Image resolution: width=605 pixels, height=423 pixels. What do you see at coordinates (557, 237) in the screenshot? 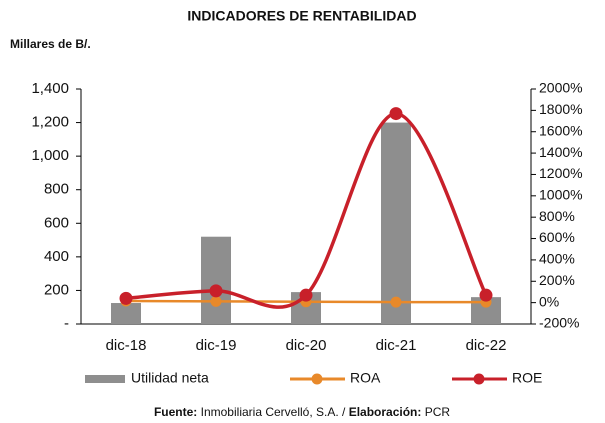
I see `y2-tick-label: 600%` at bounding box center [557, 237].